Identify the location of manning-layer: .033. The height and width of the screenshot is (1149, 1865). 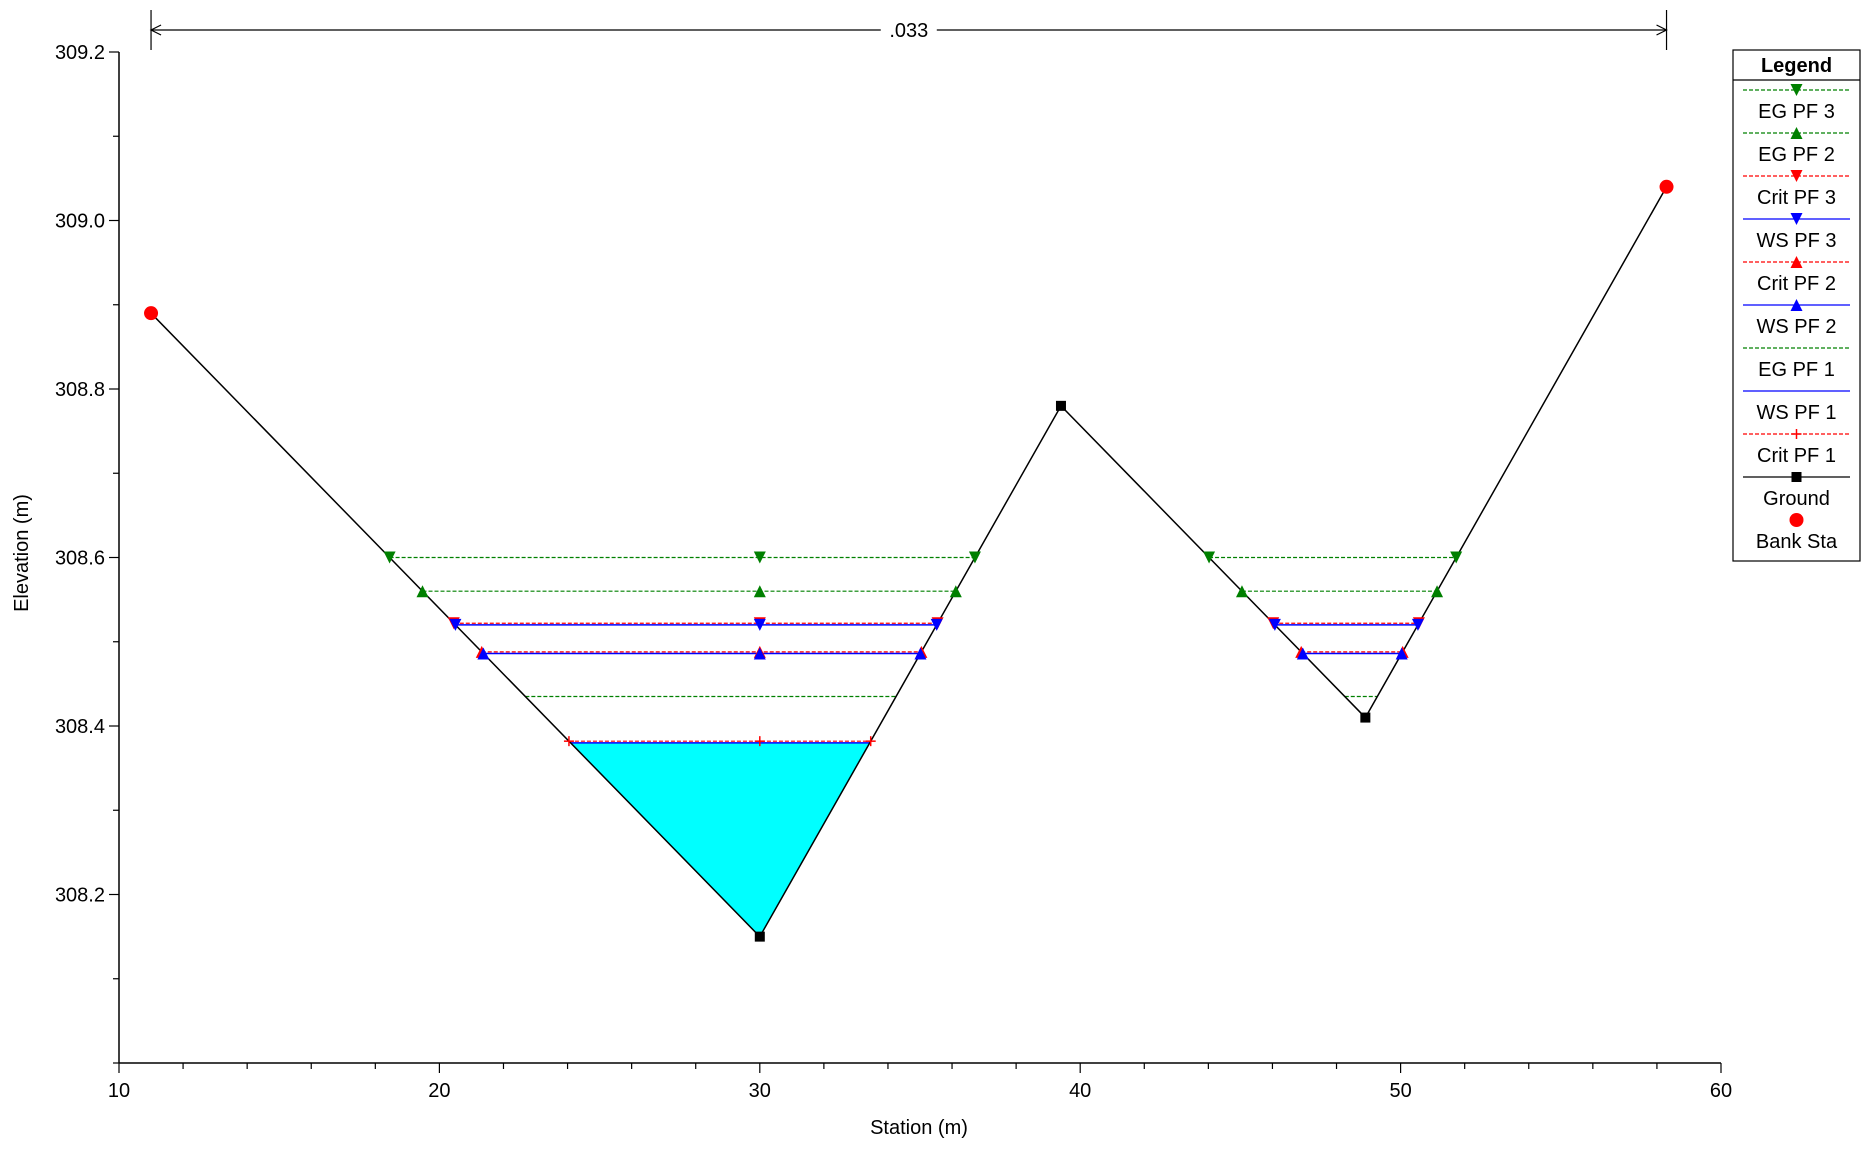
(908, 30).